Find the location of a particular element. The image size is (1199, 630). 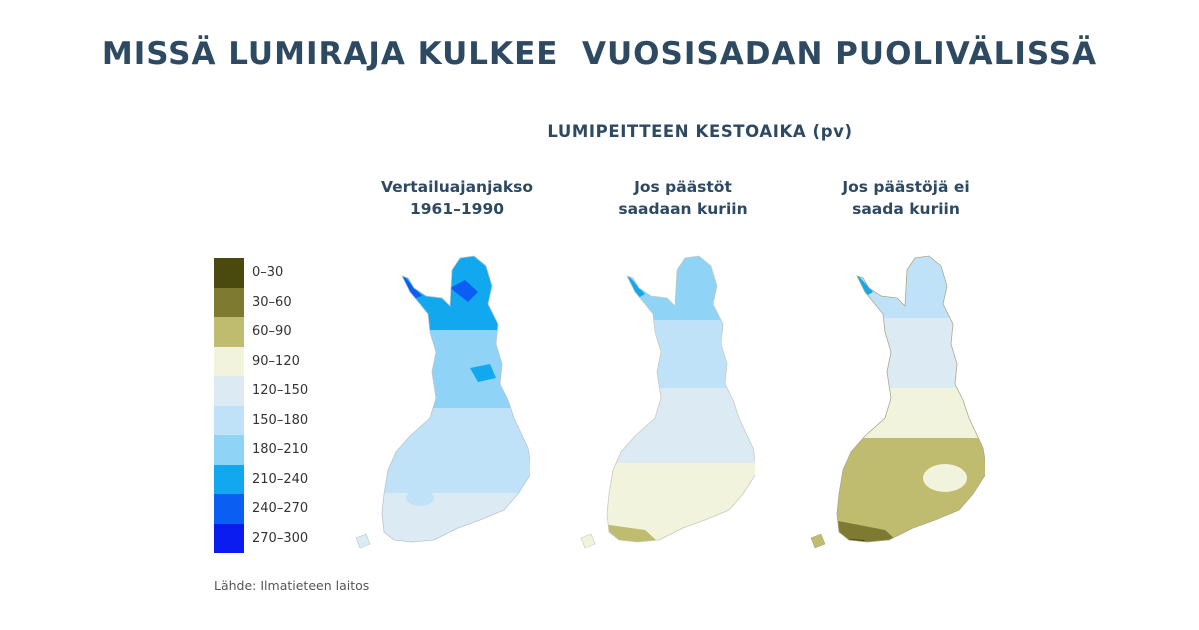

legend-label: 270–300 is located at coordinates (280, 538).